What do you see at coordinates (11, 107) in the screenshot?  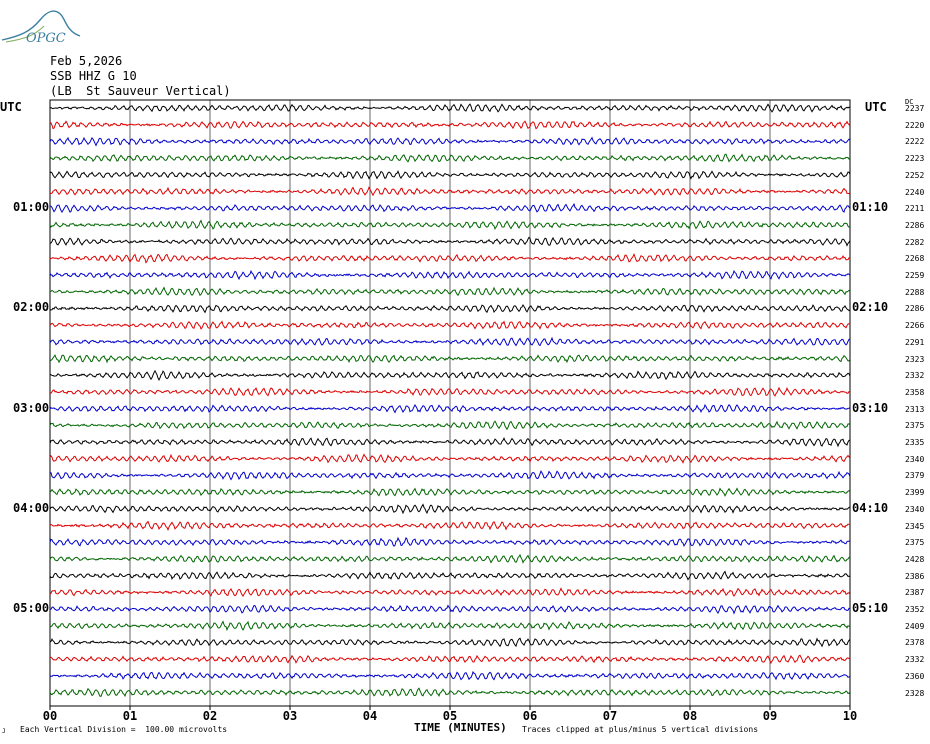 I see `utc-label-left: UTC` at bounding box center [11, 107].